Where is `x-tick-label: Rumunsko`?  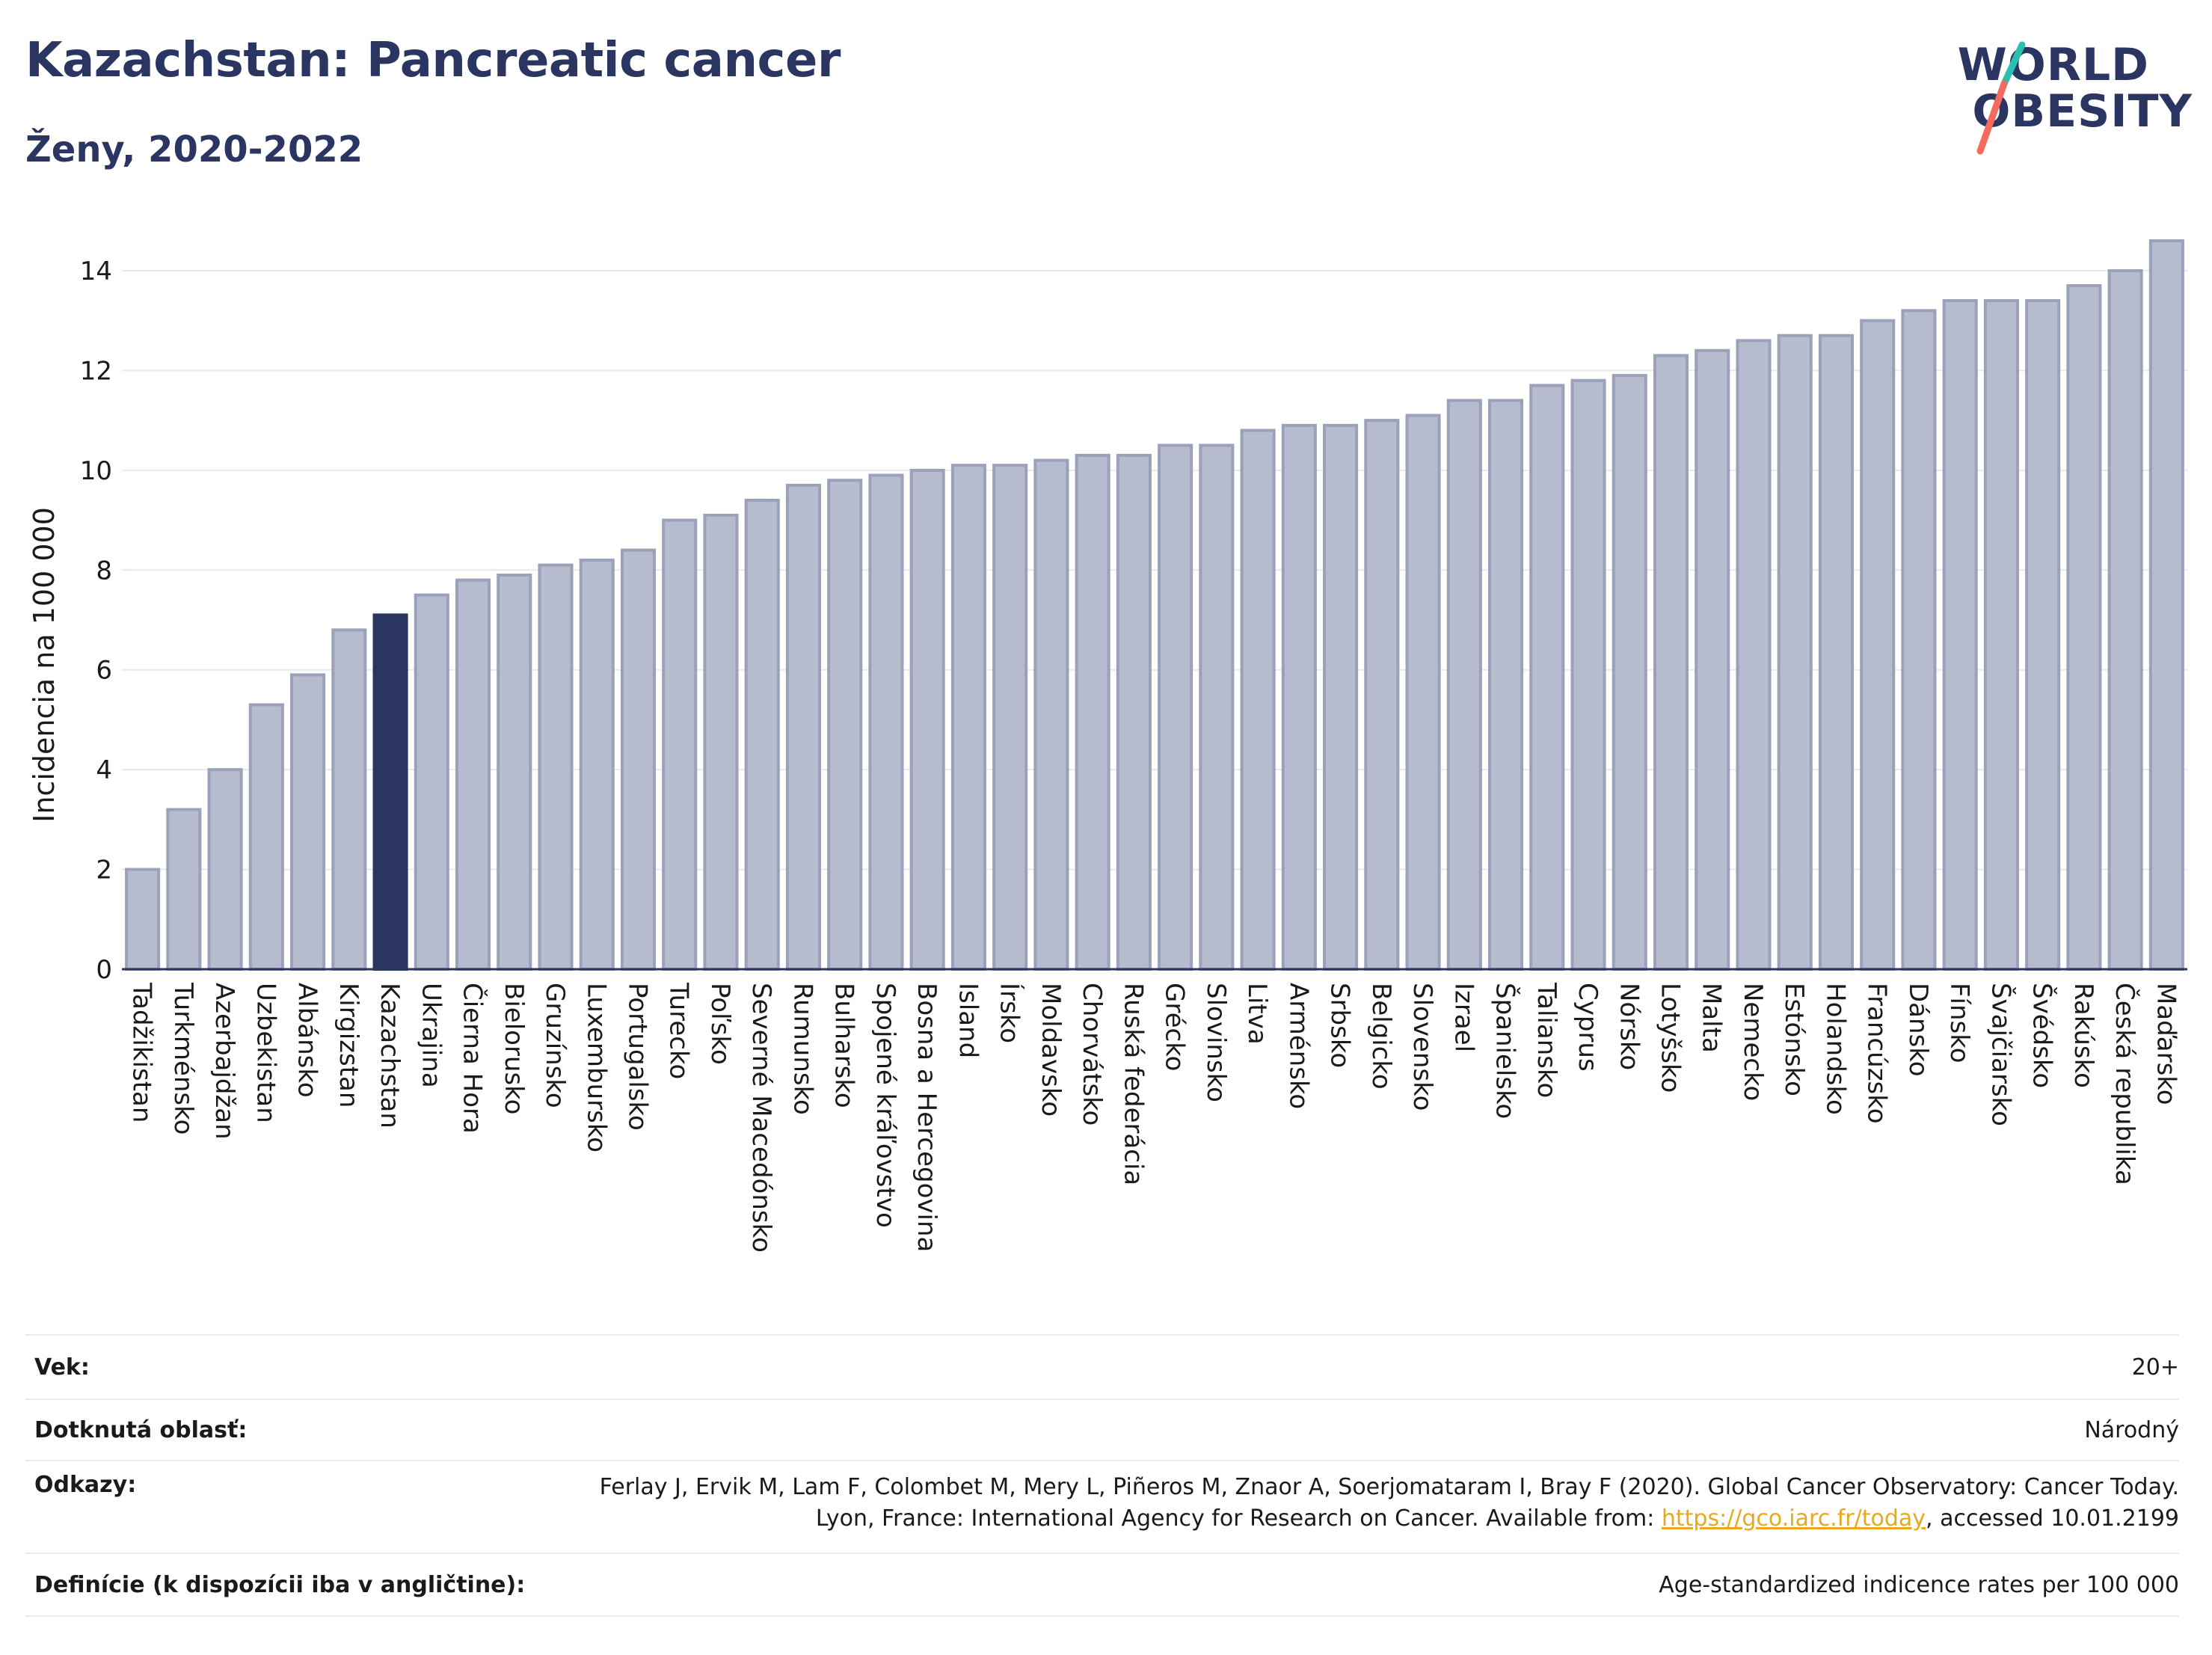
x-tick-label: Rumunsko is located at coordinates (802, 1049).